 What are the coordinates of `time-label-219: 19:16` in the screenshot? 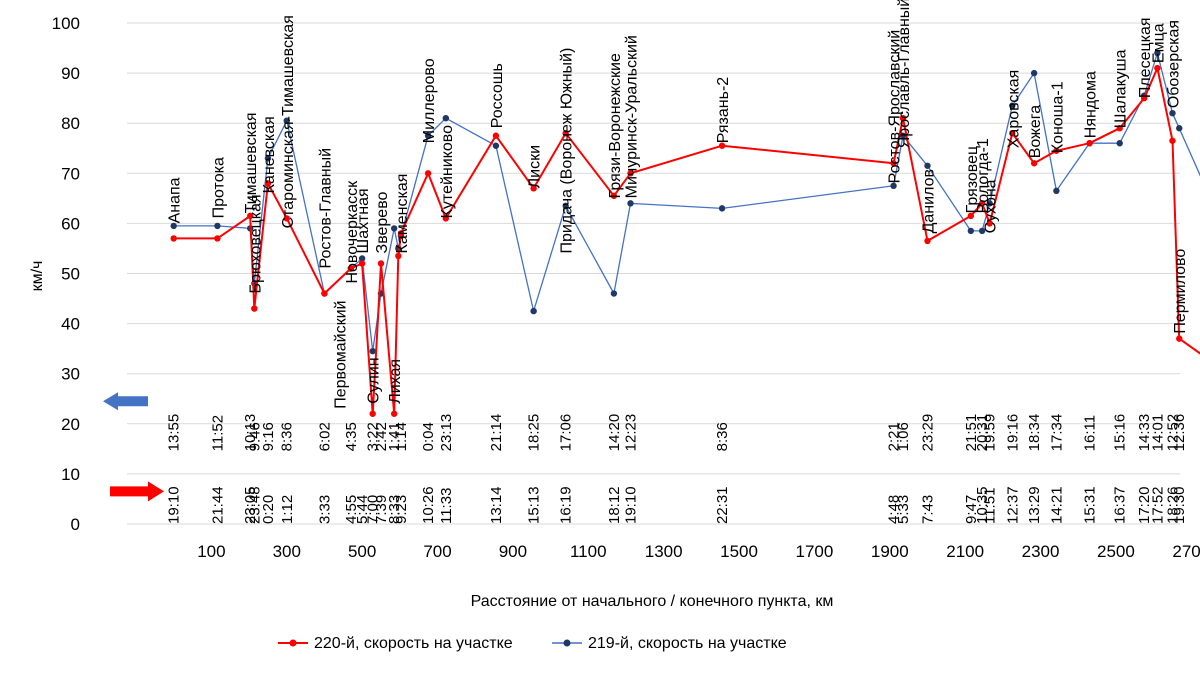 It's located at (1012, 433).